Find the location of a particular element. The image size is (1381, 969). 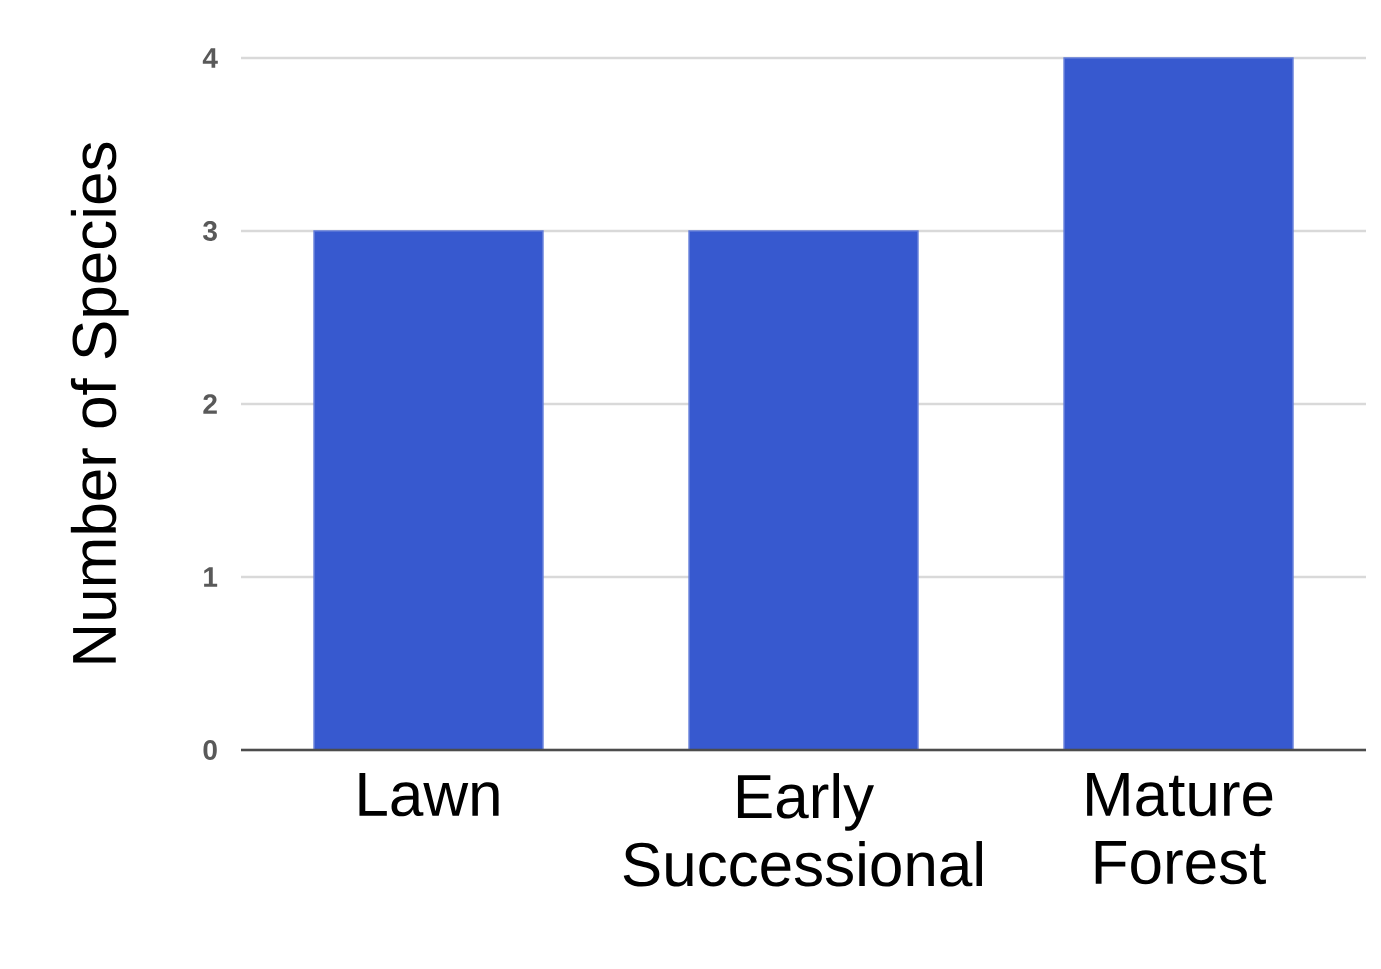

x-tick-label: Early Successional is located at coordinates (802, 830).